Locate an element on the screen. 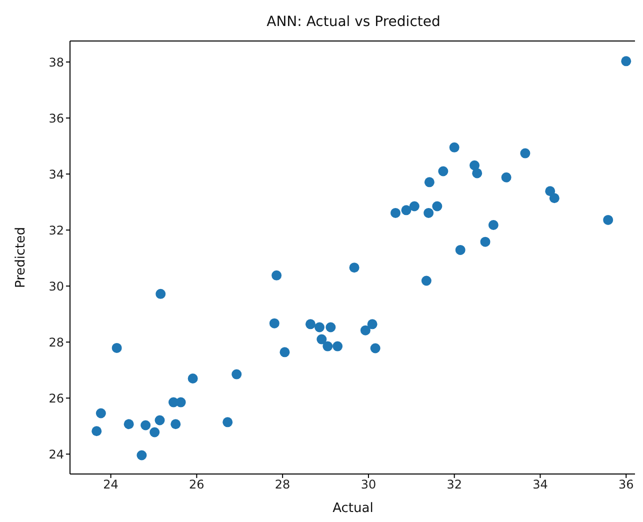  x-tick-label: 34 is located at coordinates (540, 485).